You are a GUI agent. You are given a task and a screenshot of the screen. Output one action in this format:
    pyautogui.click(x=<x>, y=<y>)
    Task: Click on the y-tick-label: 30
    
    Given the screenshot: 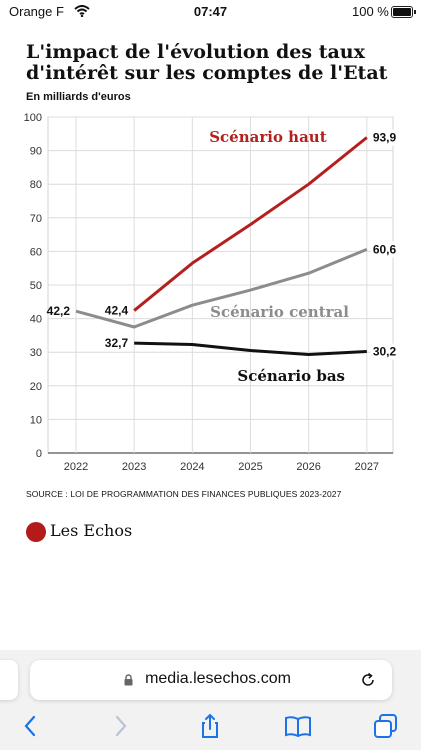 What is the action you would take?
    pyautogui.click(x=36, y=353)
    